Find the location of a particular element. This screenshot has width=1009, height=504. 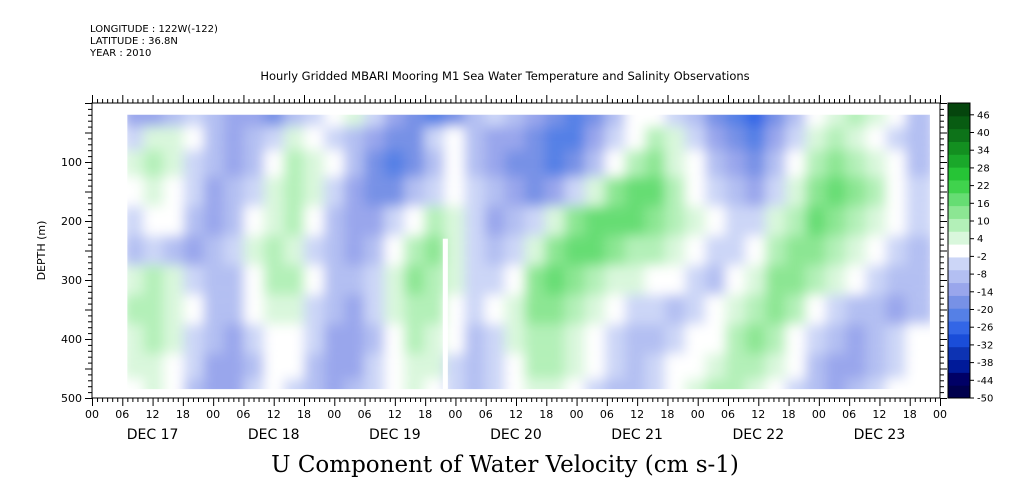

colorbar-label: -20 is located at coordinates (985, 310).